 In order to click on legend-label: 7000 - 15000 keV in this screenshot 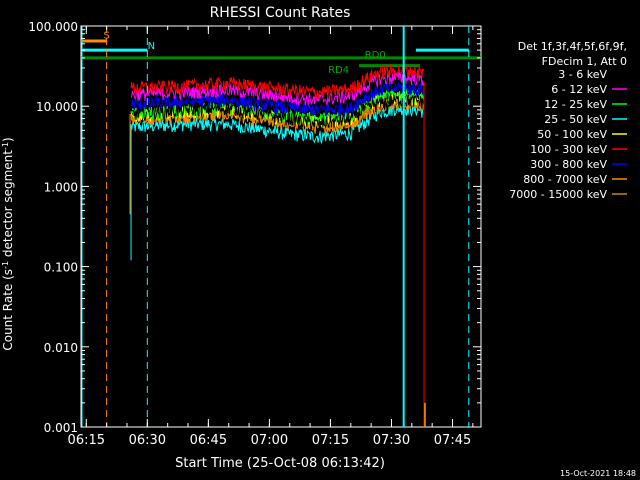, I will do `click(558, 194)`.